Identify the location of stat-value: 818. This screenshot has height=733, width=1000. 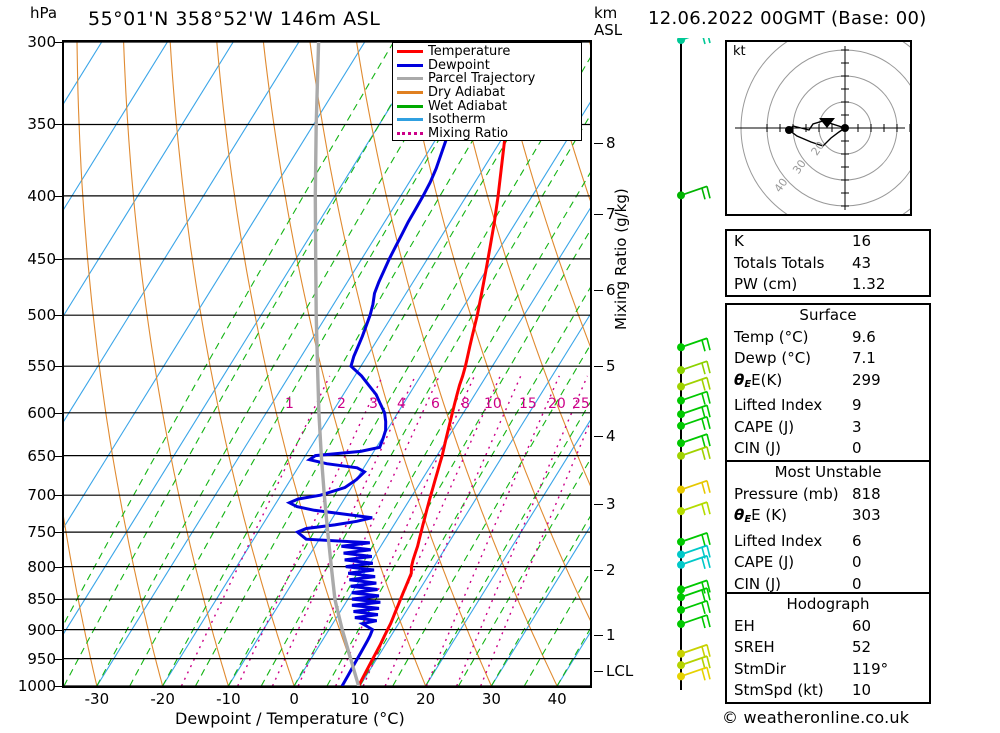
(866, 493).